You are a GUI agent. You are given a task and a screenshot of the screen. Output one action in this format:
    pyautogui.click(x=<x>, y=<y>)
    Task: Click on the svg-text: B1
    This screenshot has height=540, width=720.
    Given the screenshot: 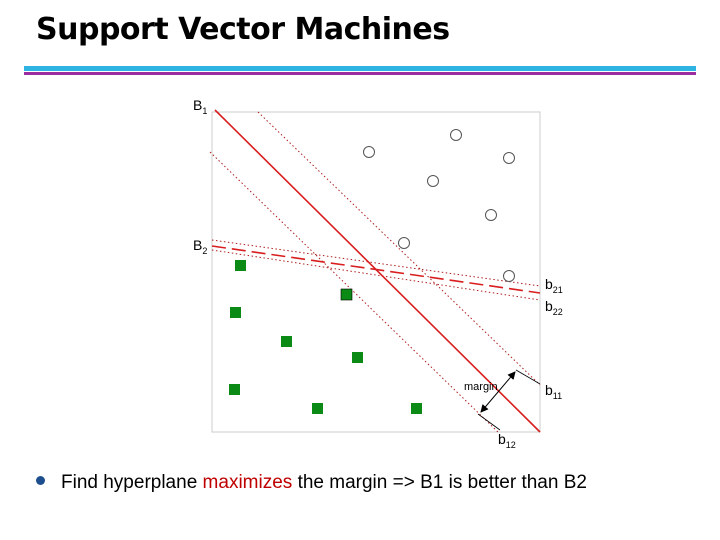 What is the action you would take?
    pyautogui.click(x=200, y=106)
    